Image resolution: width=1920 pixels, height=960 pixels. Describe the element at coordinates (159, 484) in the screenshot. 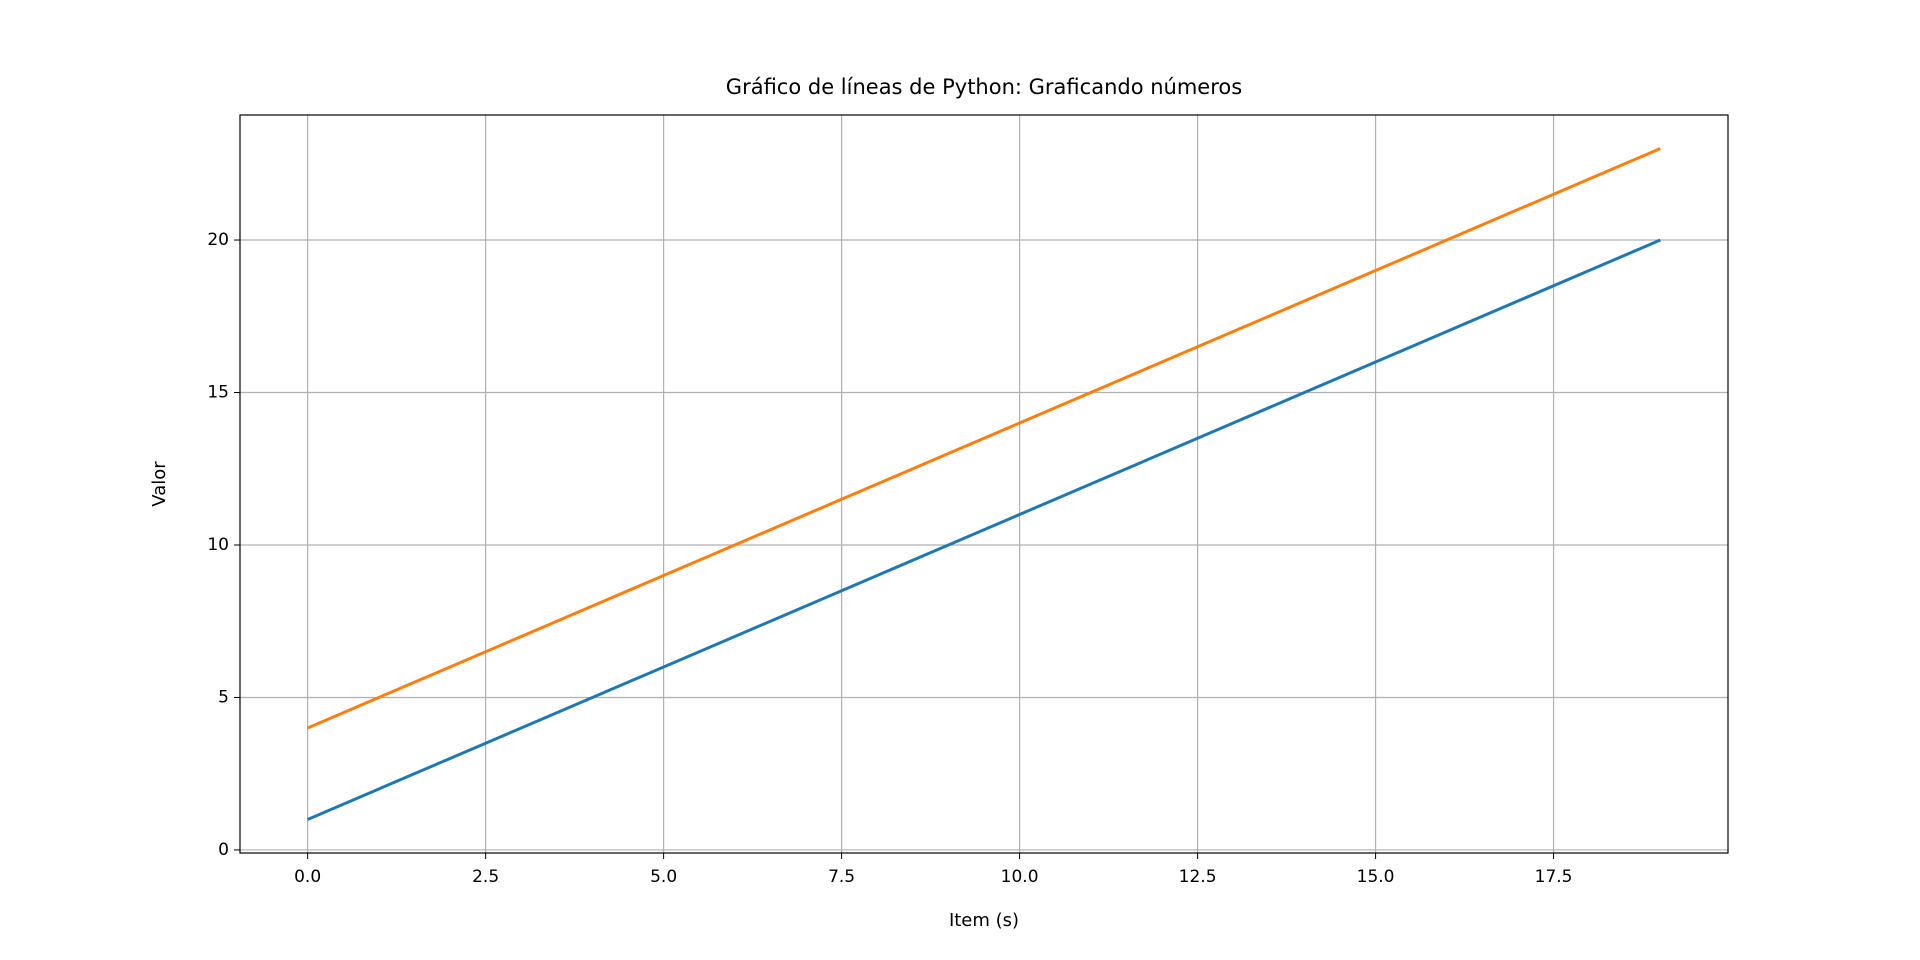

I see `y-axis-label: Valor` at that location.